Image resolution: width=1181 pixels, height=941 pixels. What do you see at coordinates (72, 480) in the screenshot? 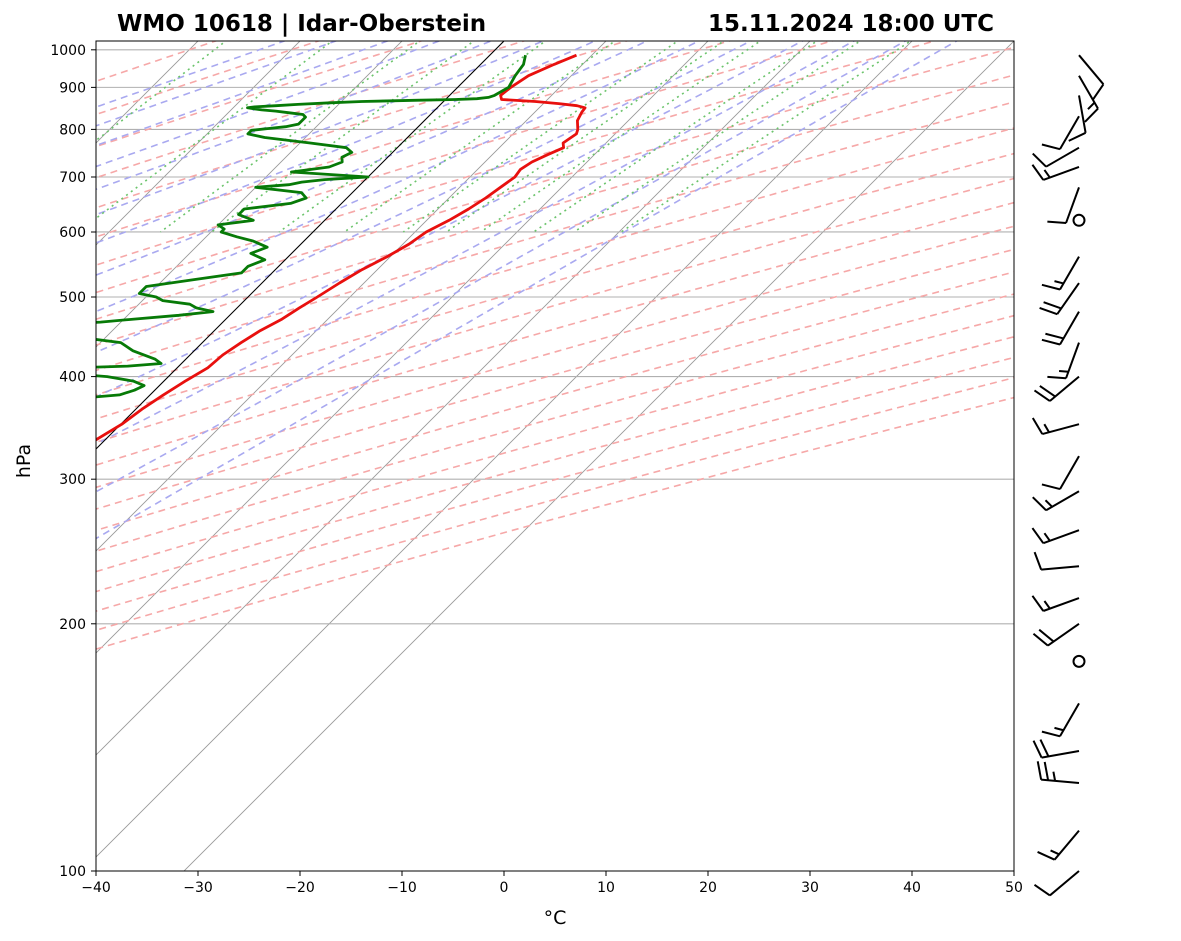
I see `y-tick-label: 300` at bounding box center [72, 480].